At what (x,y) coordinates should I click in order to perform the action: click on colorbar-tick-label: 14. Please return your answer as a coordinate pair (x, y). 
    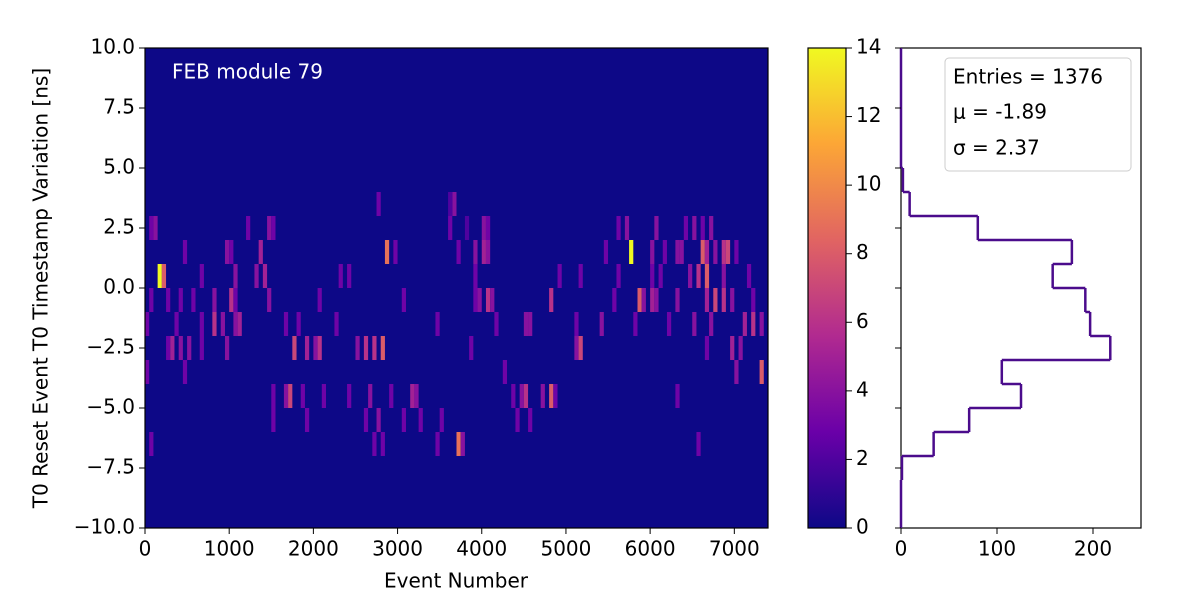
    Looking at the image, I should click on (868, 47).